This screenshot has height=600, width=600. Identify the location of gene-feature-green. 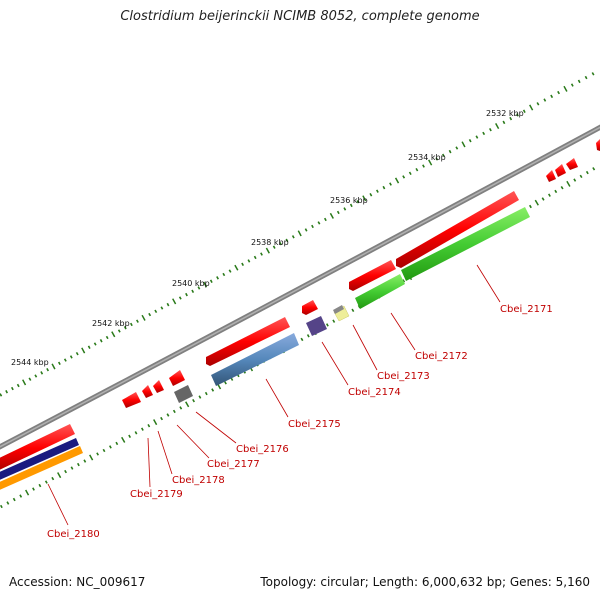
(380, 291).